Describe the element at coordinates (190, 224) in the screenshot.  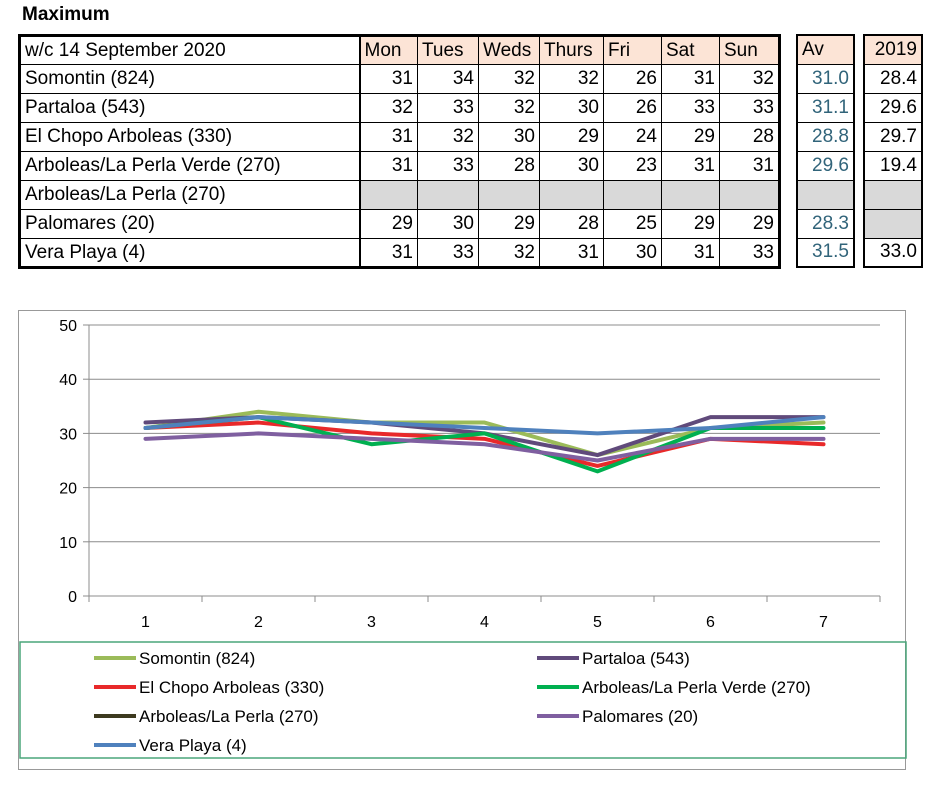
I see `station-label: Palomares (20)` at that location.